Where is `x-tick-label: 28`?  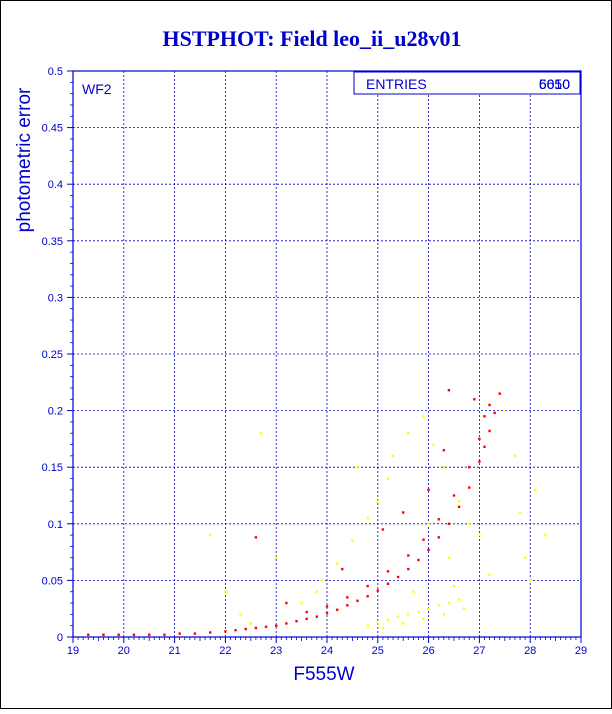
x-tick-label: 28 is located at coordinates (530, 651).